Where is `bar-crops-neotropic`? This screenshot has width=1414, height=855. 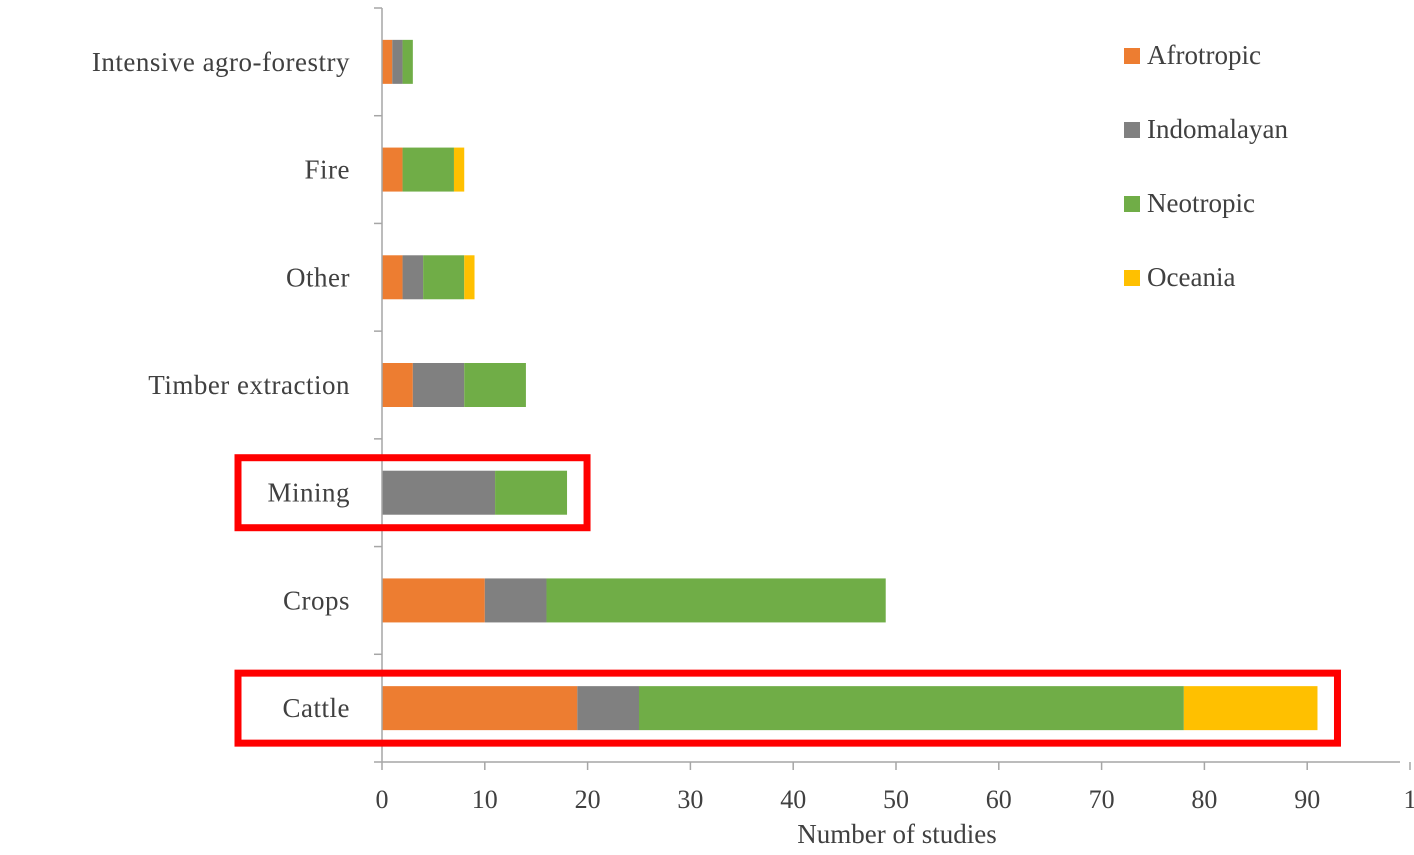
bar-crops-neotropic is located at coordinates (716, 600).